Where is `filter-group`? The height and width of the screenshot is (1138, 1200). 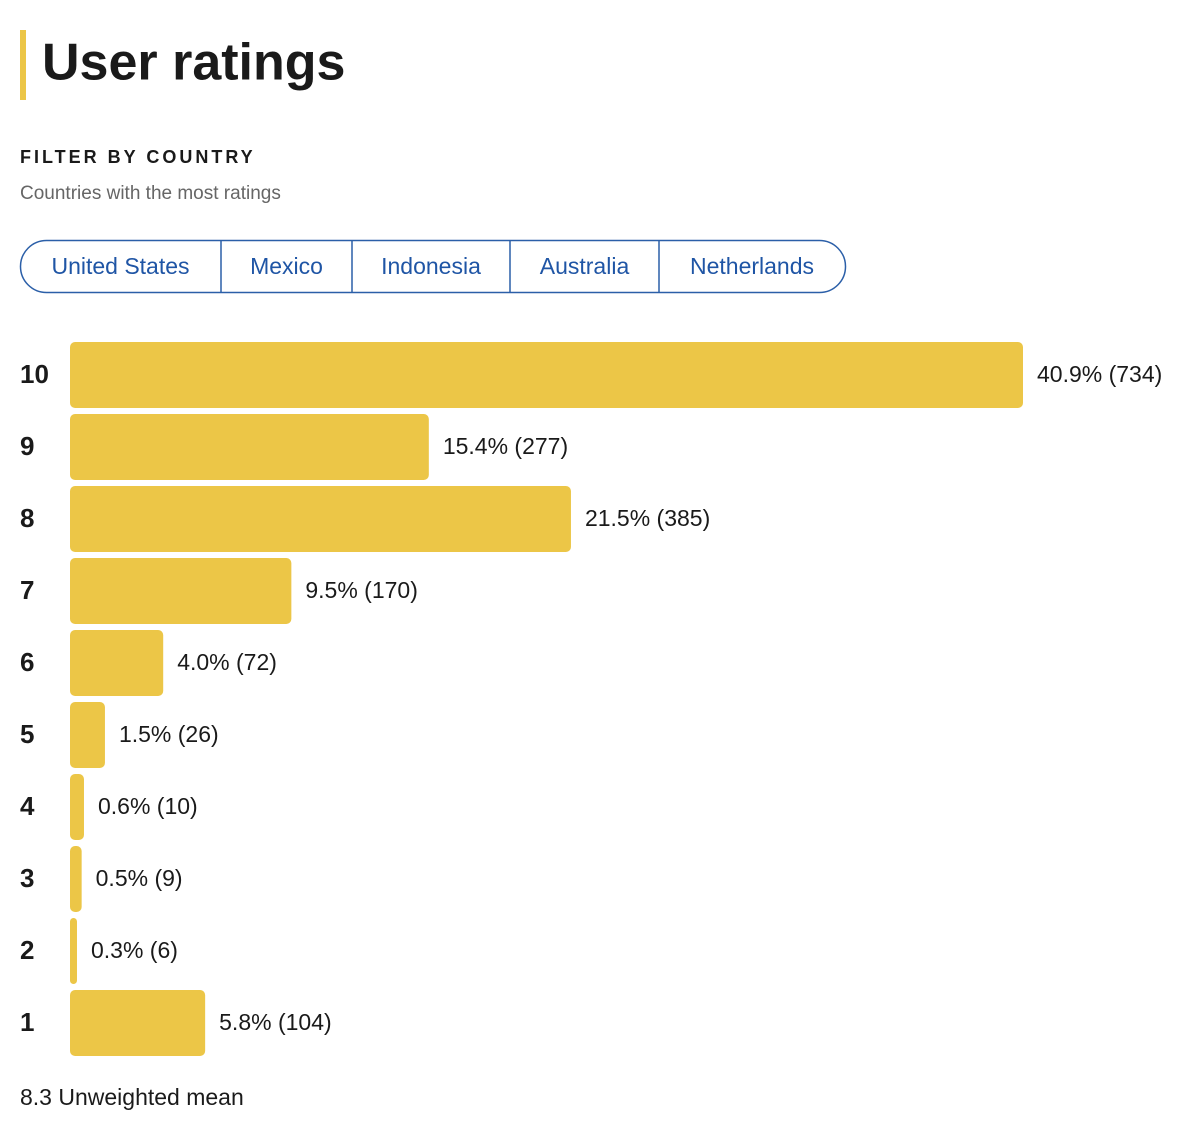
filter-group is located at coordinates (433, 266).